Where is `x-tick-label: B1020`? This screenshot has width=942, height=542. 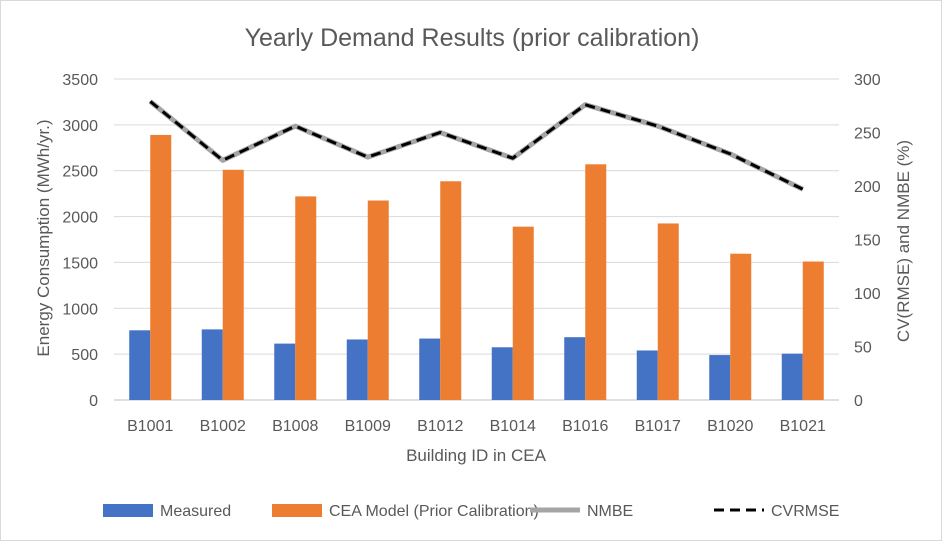 x-tick-label: B1020 is located at coordinates (730, 426).